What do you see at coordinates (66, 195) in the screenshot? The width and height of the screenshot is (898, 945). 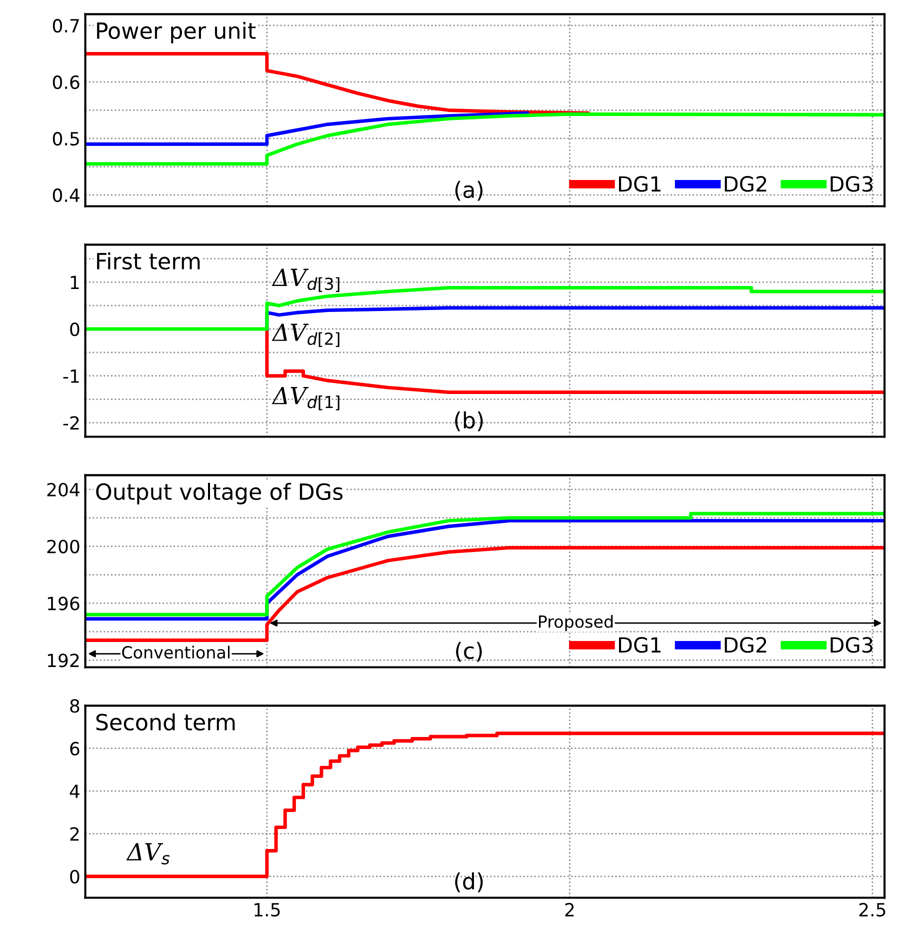 I see `y-tick-label: 0.4` at bounding box center [66, 195].